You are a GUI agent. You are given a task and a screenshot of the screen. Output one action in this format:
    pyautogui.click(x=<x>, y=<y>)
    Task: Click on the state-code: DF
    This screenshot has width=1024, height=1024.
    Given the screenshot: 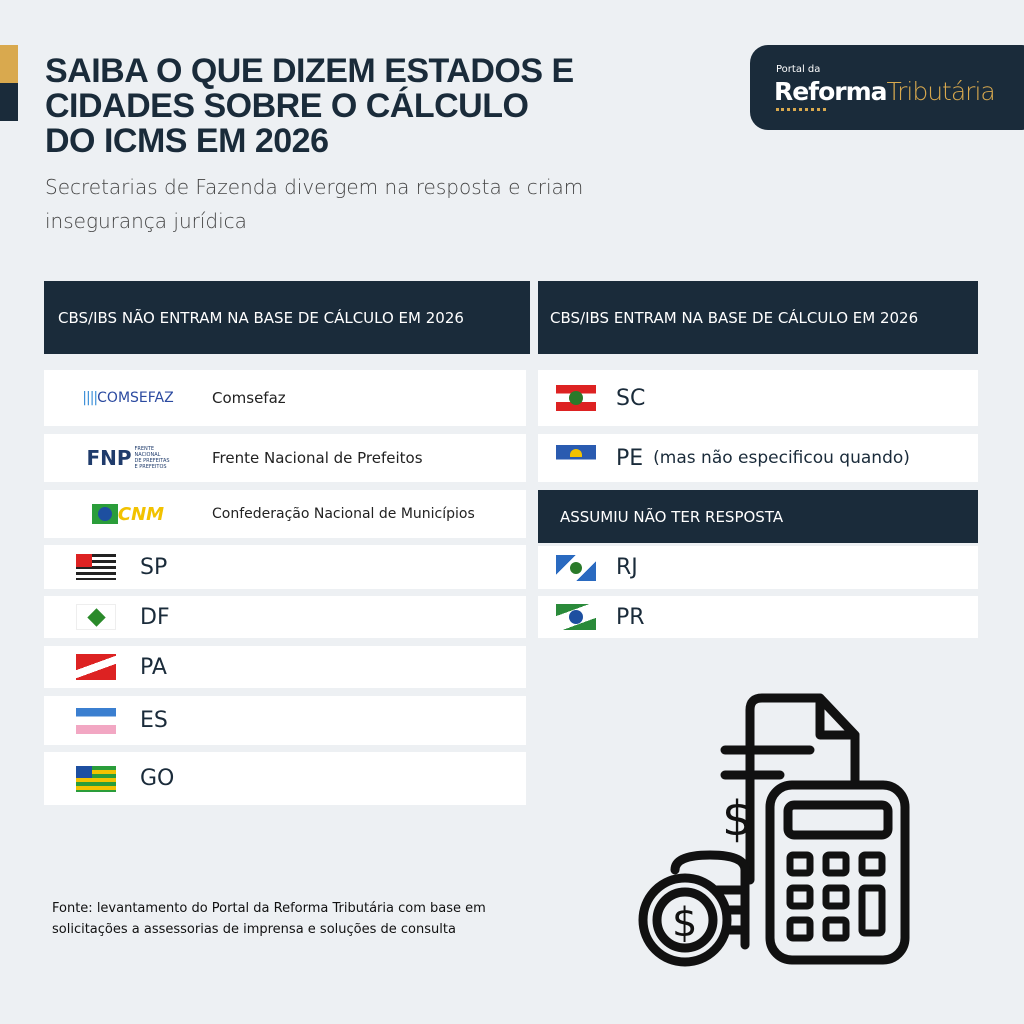 What is the action you would take?
    pyautogui.click(x=155, y=617)
    